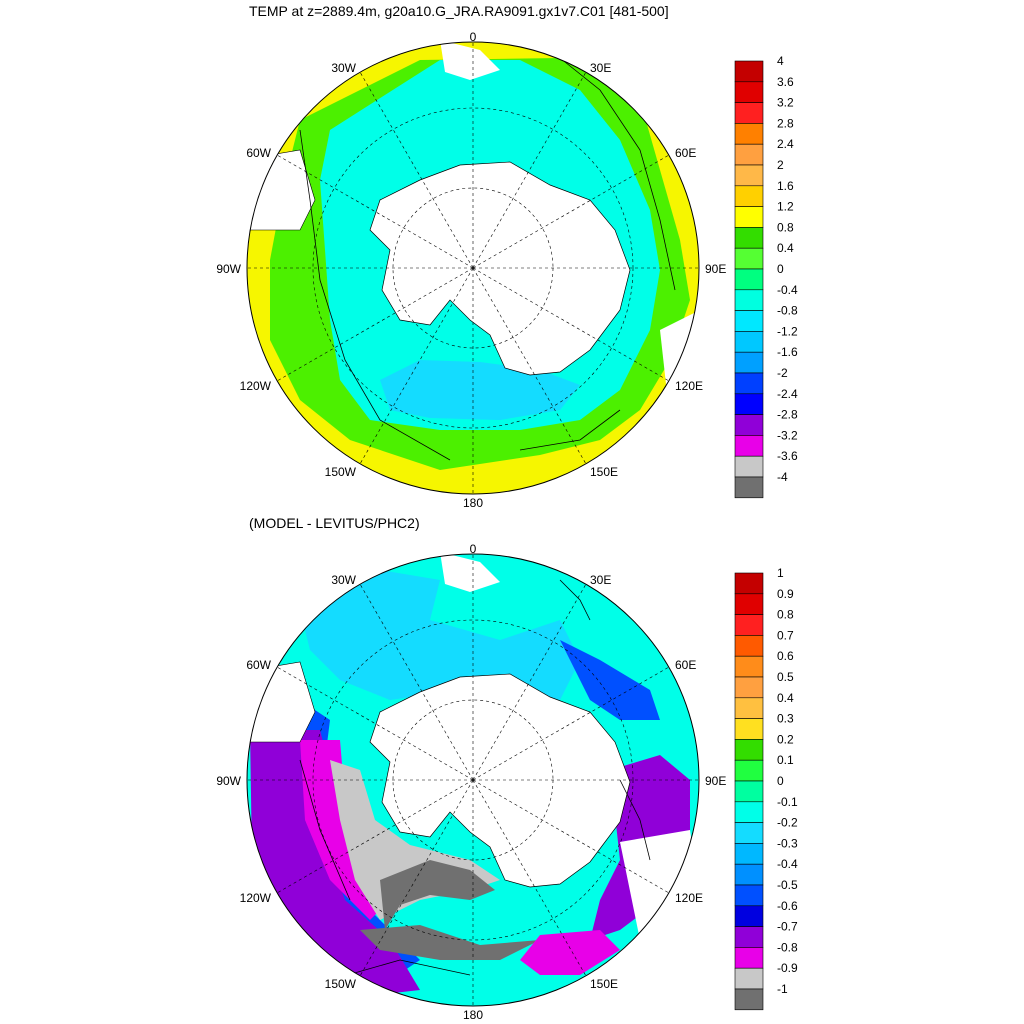 Image resolution: width=1024 pixels, height=1024 pixels. I want to click on bottom-lon-label-60w: 60W, so click(258, 665).